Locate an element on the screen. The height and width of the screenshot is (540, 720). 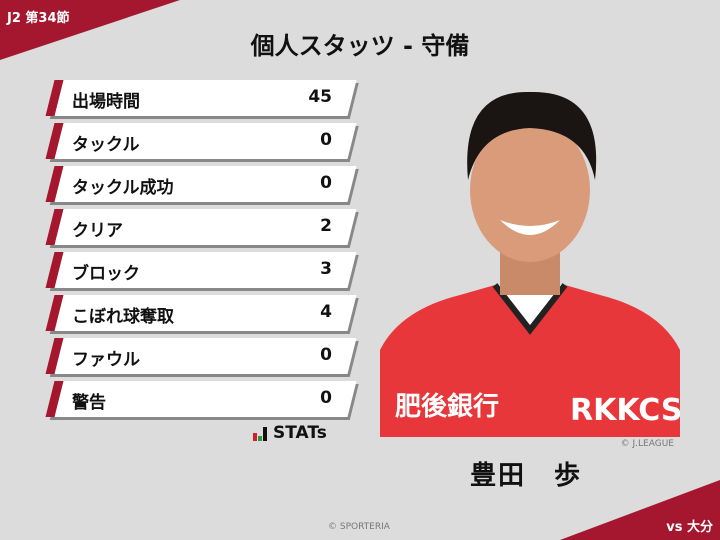
copyright: © SPORTERIA is located at coordinates (359, 527).